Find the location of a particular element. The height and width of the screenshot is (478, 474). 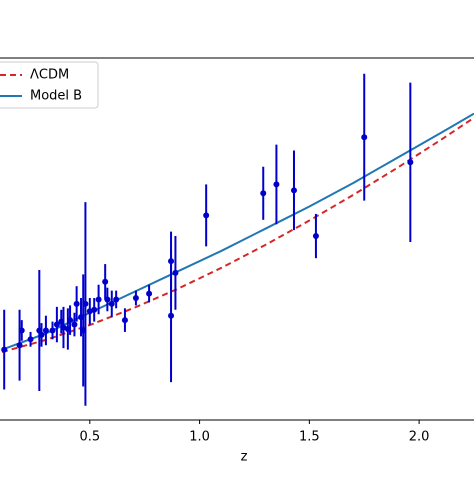

legend-box is located at coordinates (49, 85).